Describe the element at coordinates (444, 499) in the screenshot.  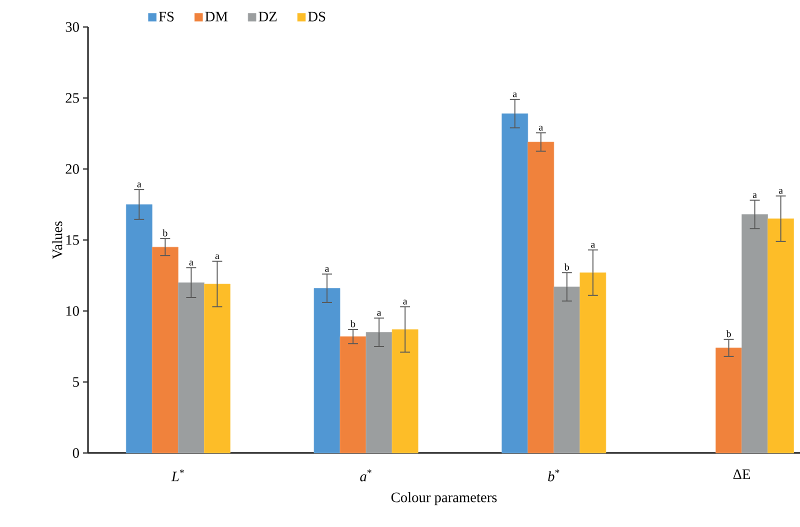
I see `x-axis-title: Colour parameters` at that location.